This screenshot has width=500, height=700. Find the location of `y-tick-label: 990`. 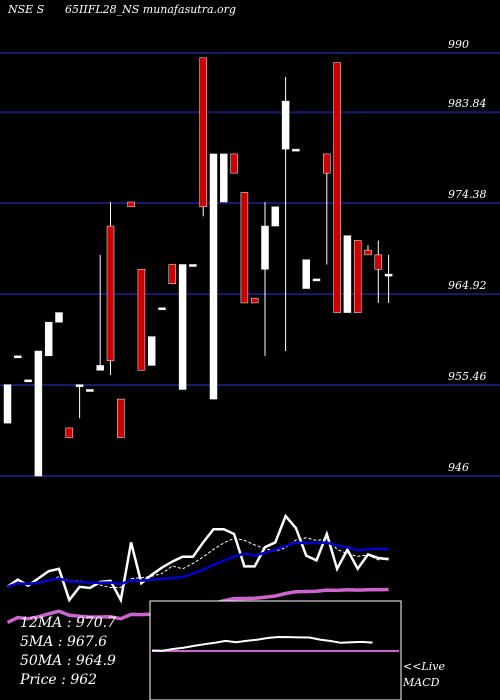

y-tick-label: 990 is located at coordinates (458, 44).